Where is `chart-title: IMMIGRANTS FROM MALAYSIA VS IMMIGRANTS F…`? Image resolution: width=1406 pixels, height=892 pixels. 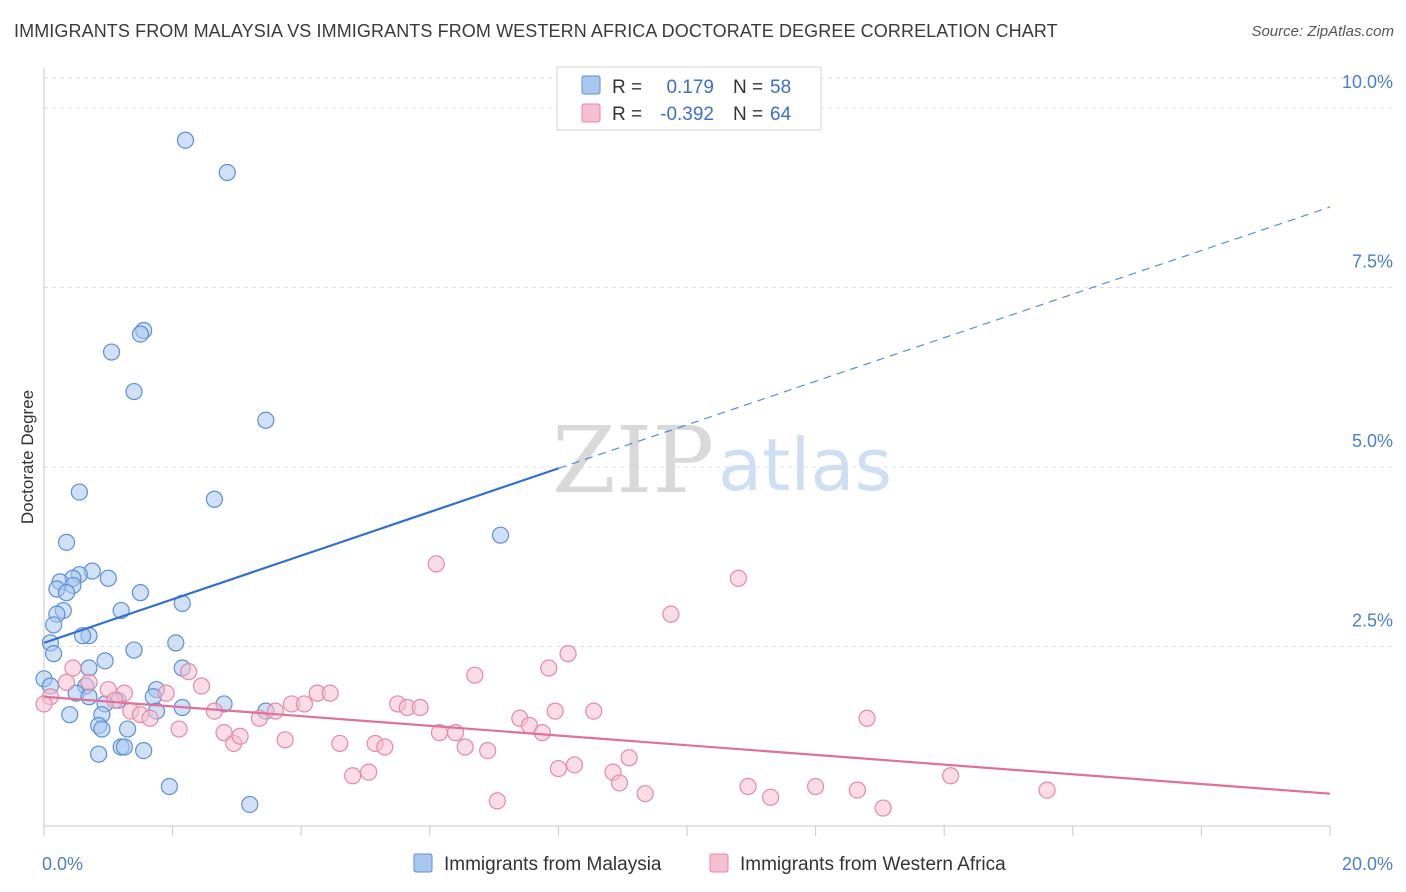
chart-title: IMMIGRANTS FROM MALAYSIA VS IMMIGRANTS F… is located at coordinates (536, 31).